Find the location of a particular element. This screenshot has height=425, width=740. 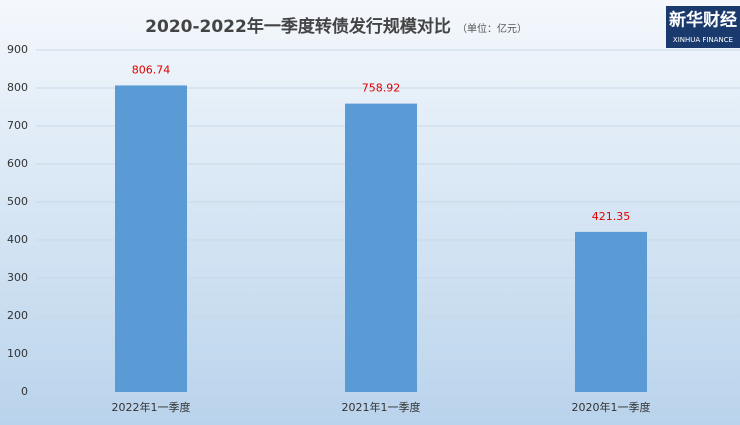

x-tick-label: 2021年1一季度 is located at coordinates (381, 407).